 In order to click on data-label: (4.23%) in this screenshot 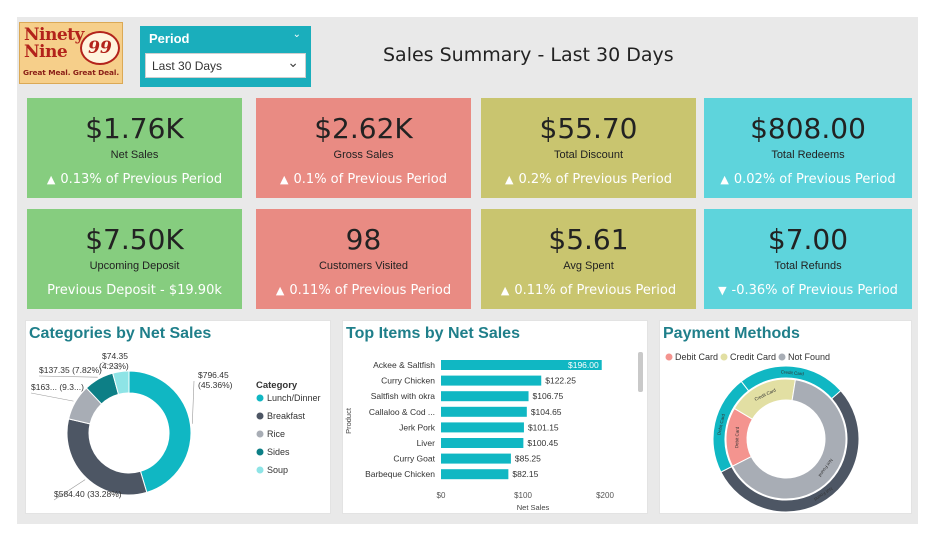, I will do `click(114, 366)`.